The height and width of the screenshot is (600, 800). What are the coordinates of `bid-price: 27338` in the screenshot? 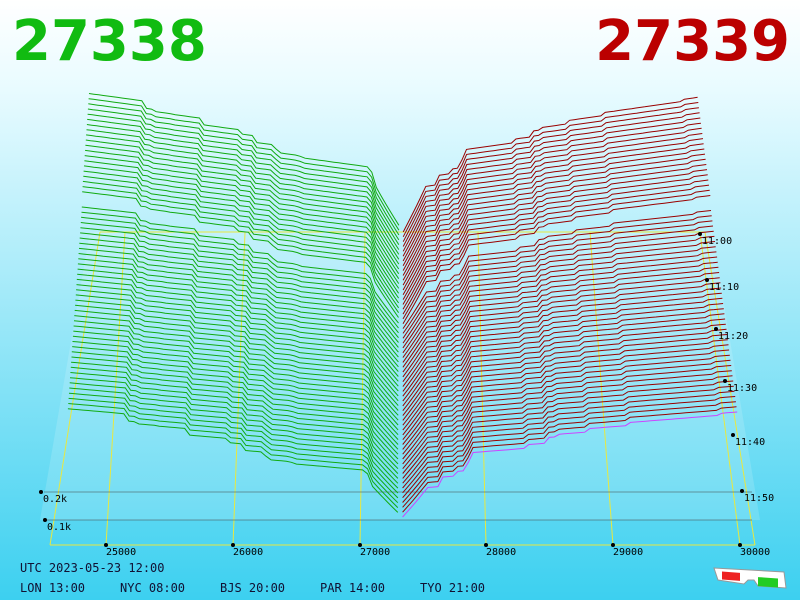 It's located at (109, 41).